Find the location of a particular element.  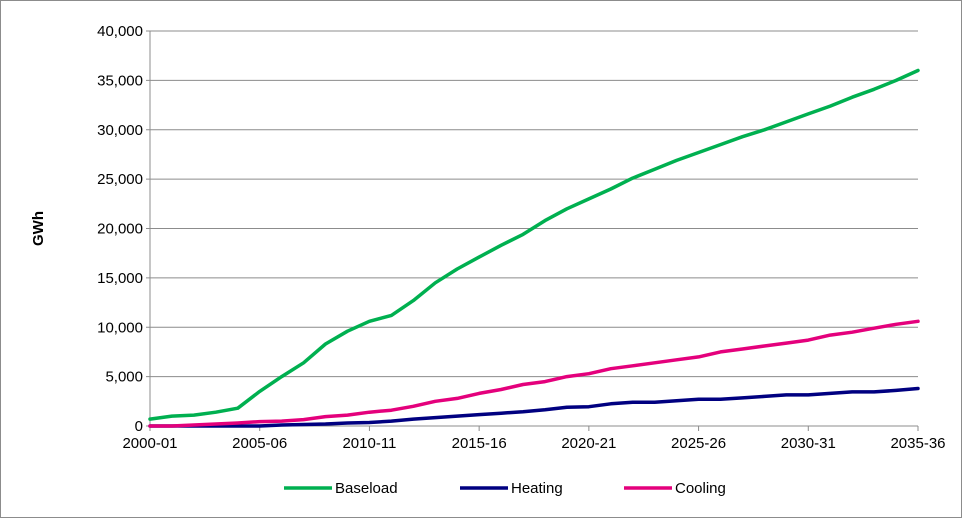

x-tick-label: 2030-31 is located at coordinates (808, 443).